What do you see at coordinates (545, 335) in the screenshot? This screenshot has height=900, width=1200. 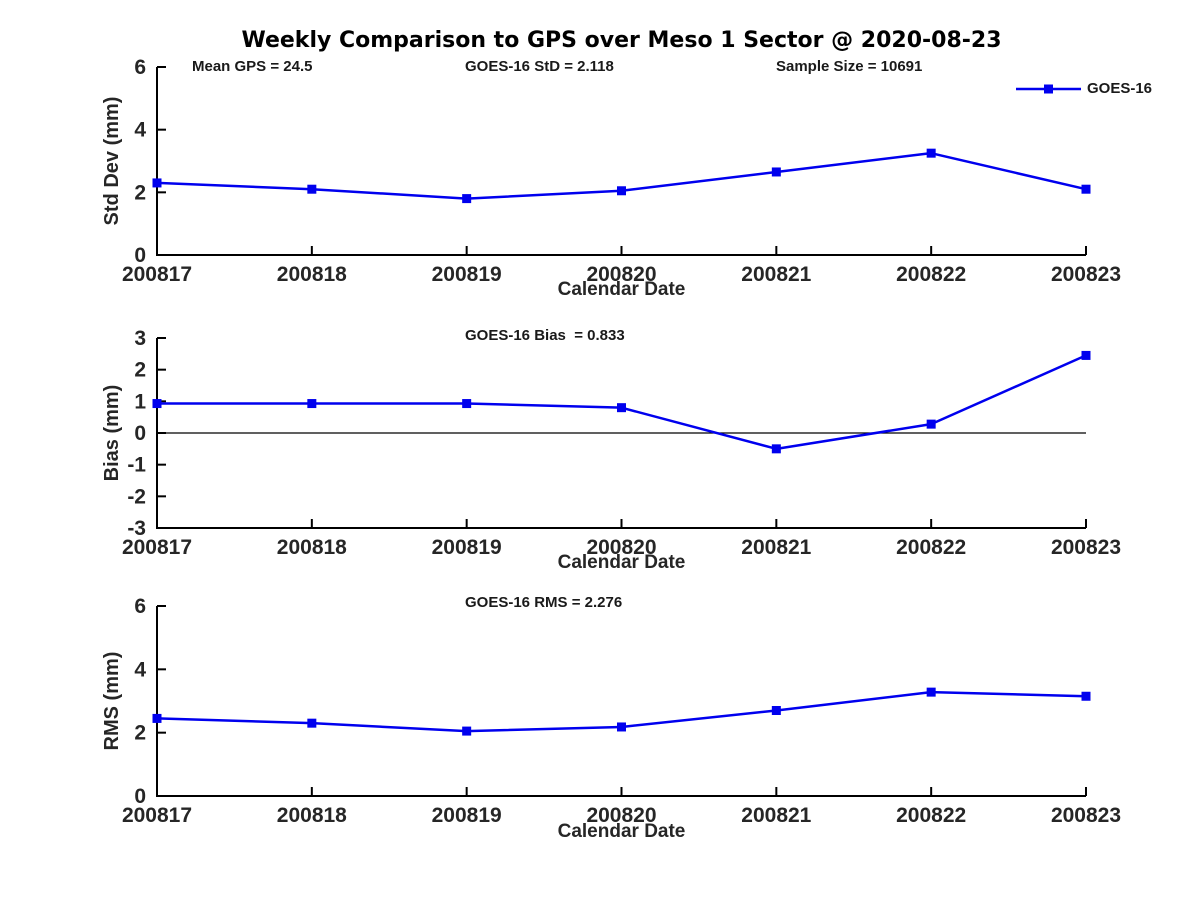 I see `annotation-goes16-bias: GOES-16 Bias = 0.833` at bounding box center [545, 335].